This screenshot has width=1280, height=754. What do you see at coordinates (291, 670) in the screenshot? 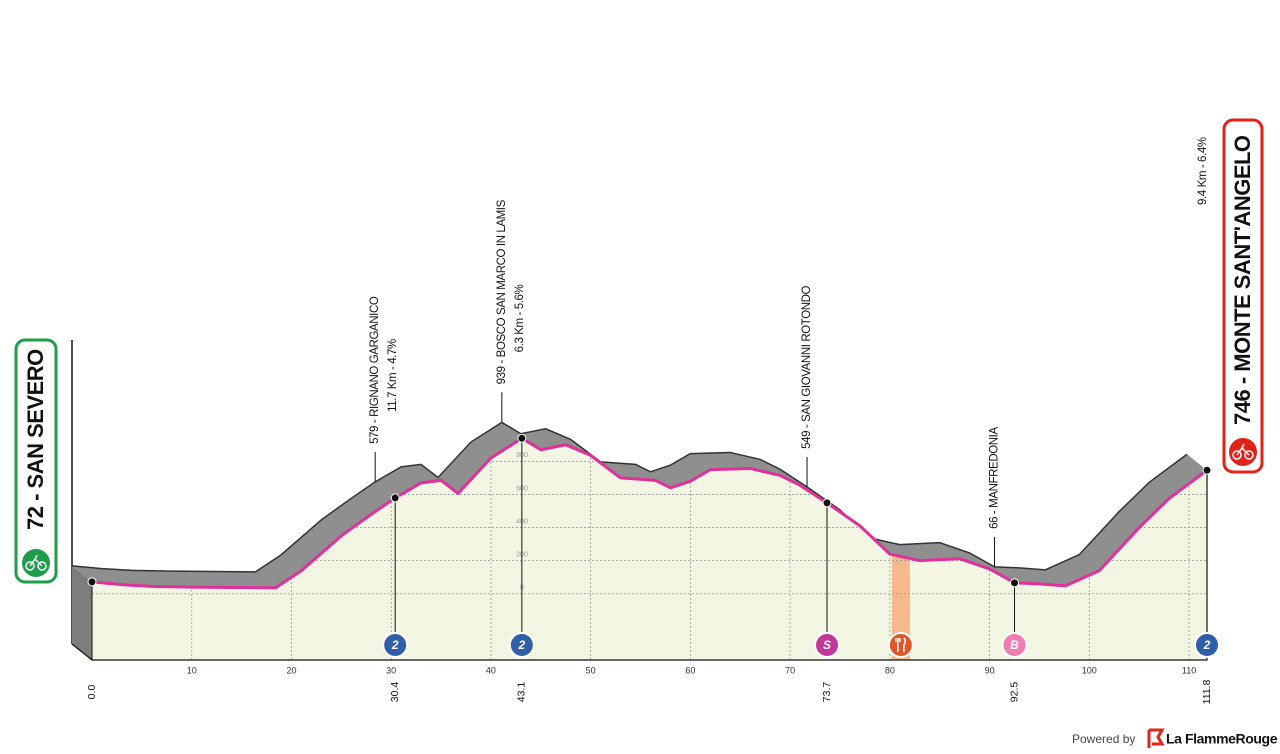
I see `x-tick-label: 20` at bounding box center [291, 670].